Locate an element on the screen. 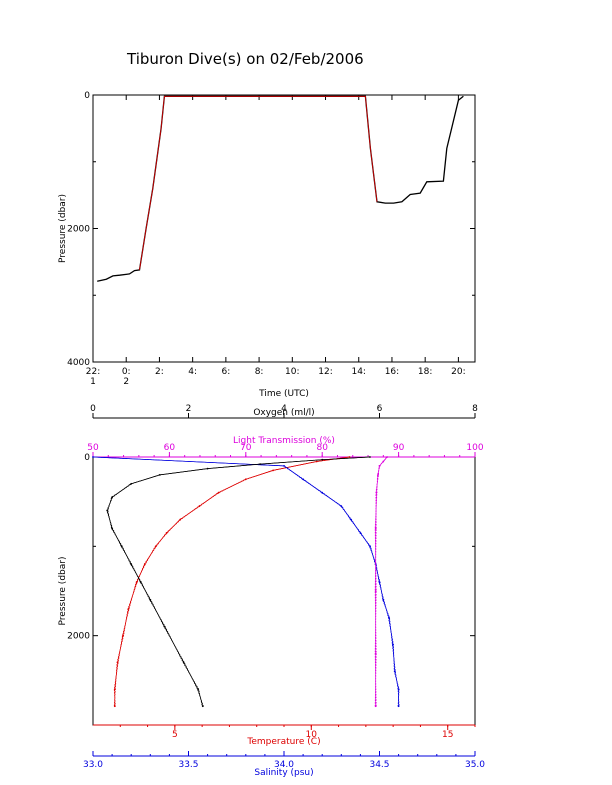 The image size is (612, 785). x-tick-label: 2: is located at coordinates (159, 372).